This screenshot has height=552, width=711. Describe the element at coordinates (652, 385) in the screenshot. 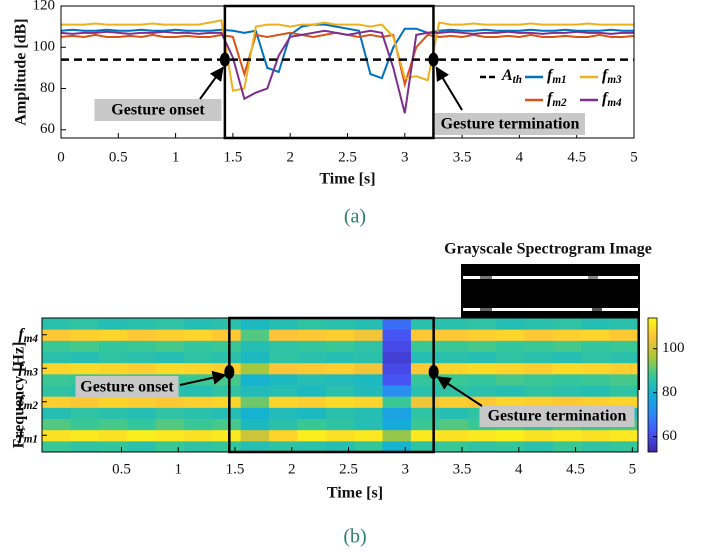

I see `colorbar` at that location.